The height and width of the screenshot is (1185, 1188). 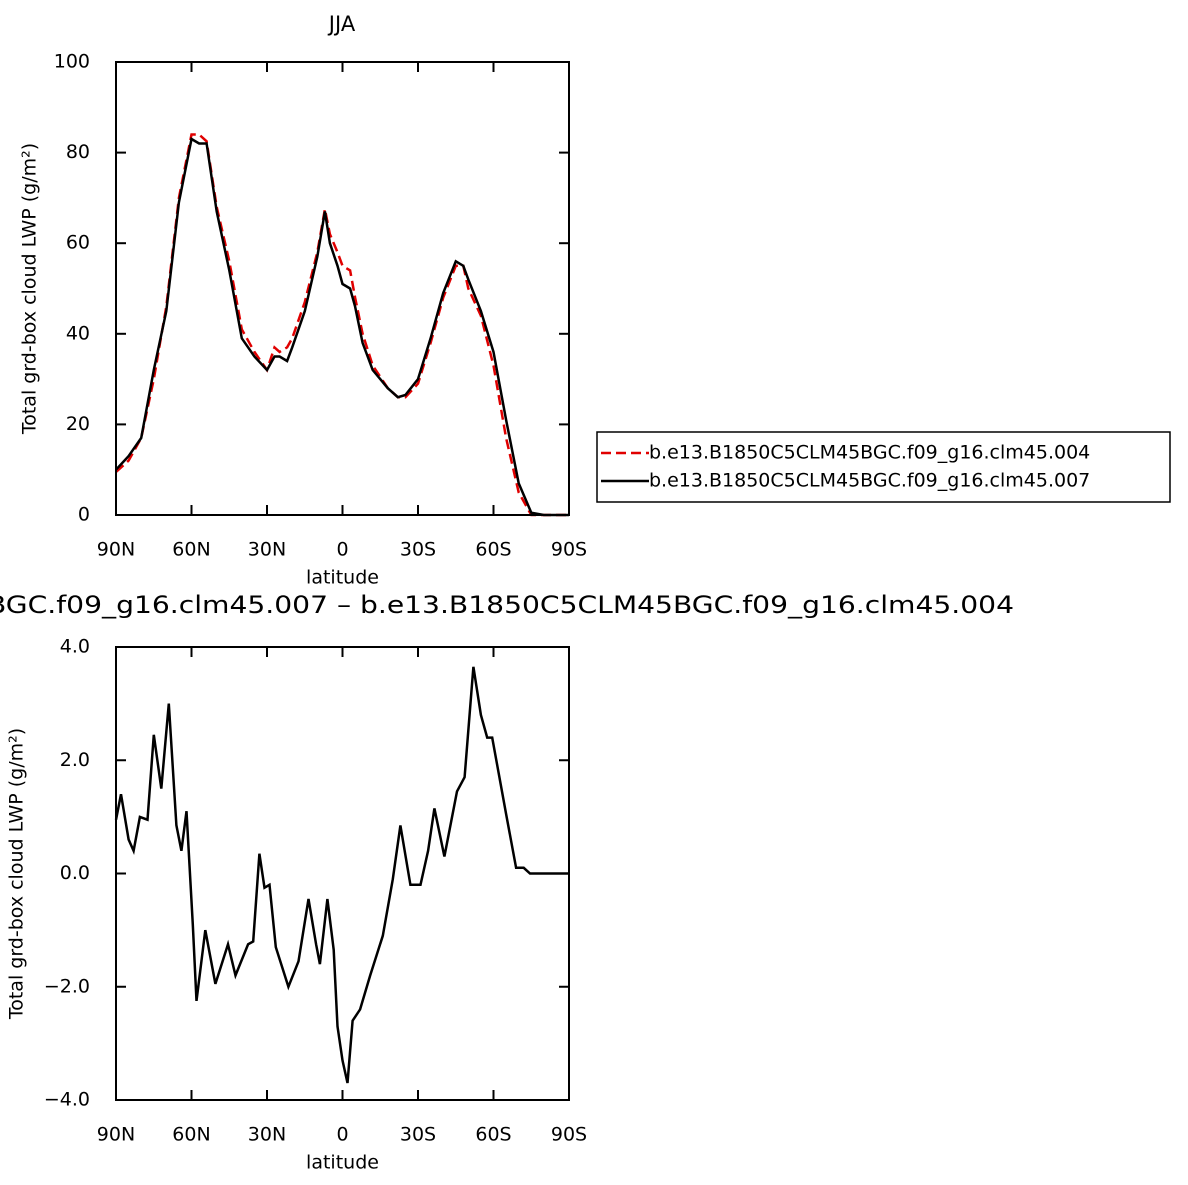 What do you see at coordinates (84, 515) in the screenshot?
I see `y-tick-label: 0` at bounding box center [84, 515].